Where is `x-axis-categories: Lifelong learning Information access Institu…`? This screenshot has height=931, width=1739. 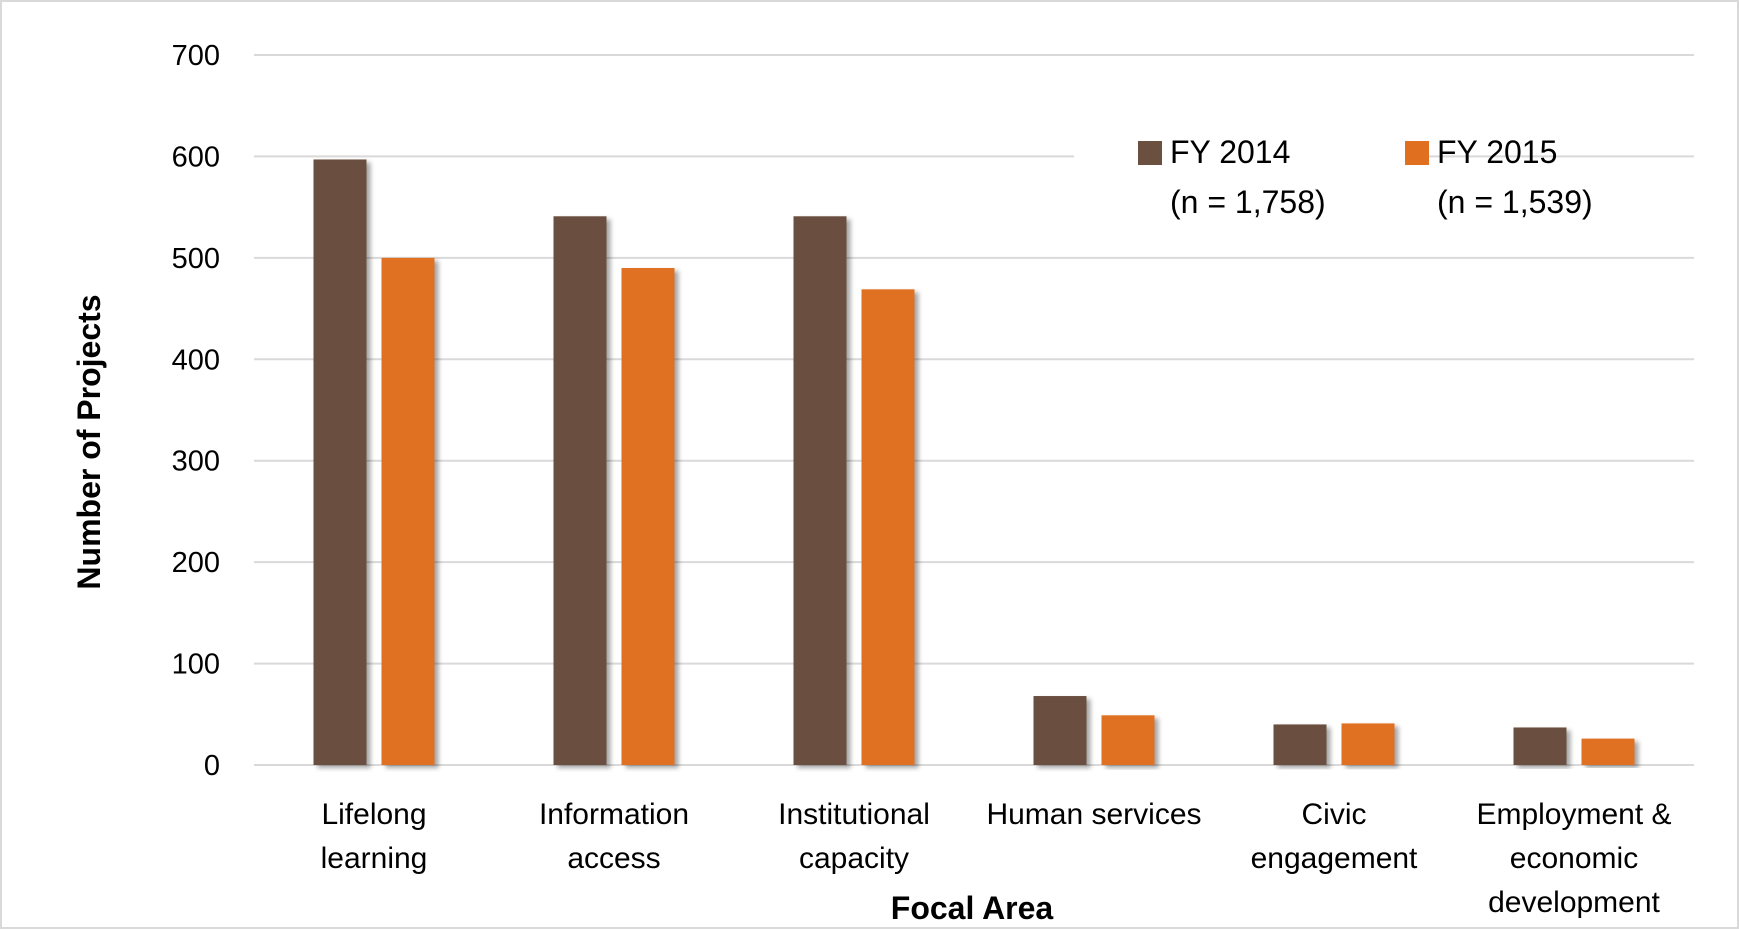 x-axis-categories: Lifelong learning Information access Institu… is located at coordinates (996, 858).